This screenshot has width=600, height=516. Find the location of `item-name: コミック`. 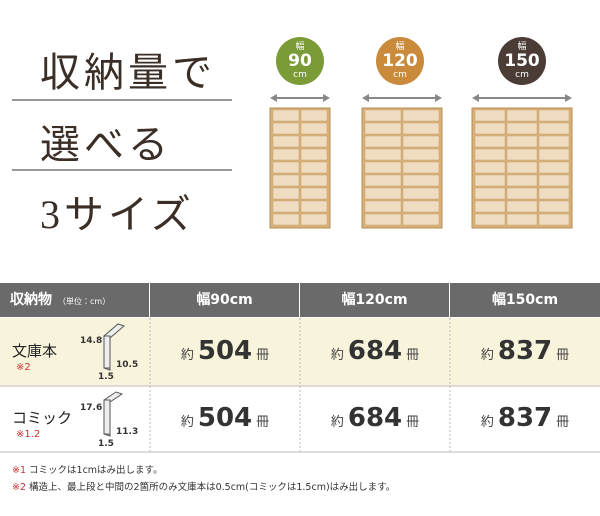

item-name: コミック is located at coordinates (42, 418).